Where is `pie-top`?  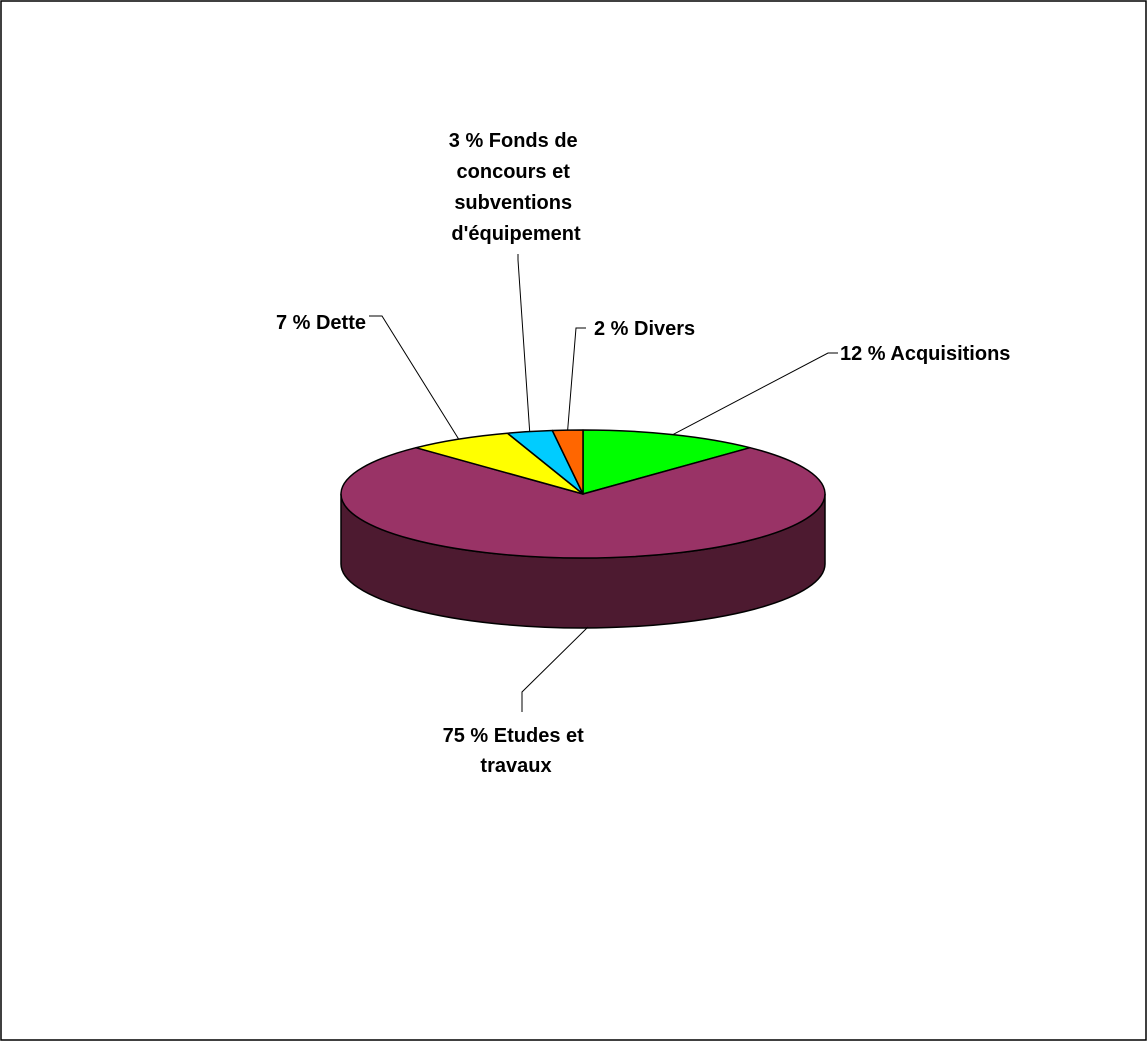
pie-top is located at coordinates (583, 494).